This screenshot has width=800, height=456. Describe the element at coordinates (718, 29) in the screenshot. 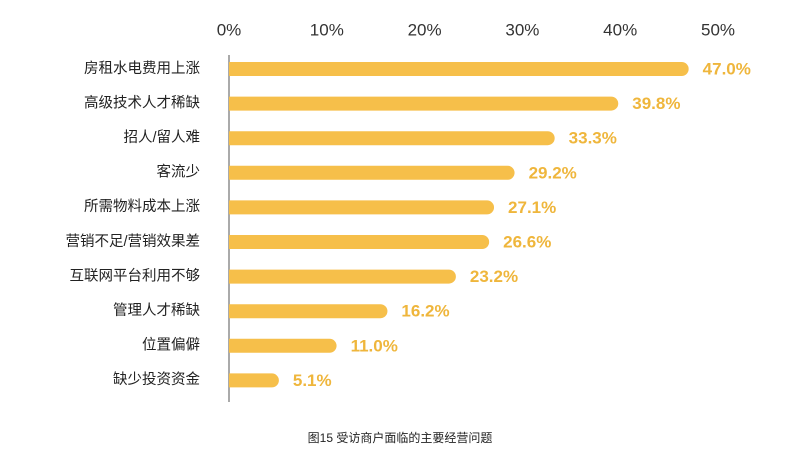

I see `x-tick-label: 50%` at that location.